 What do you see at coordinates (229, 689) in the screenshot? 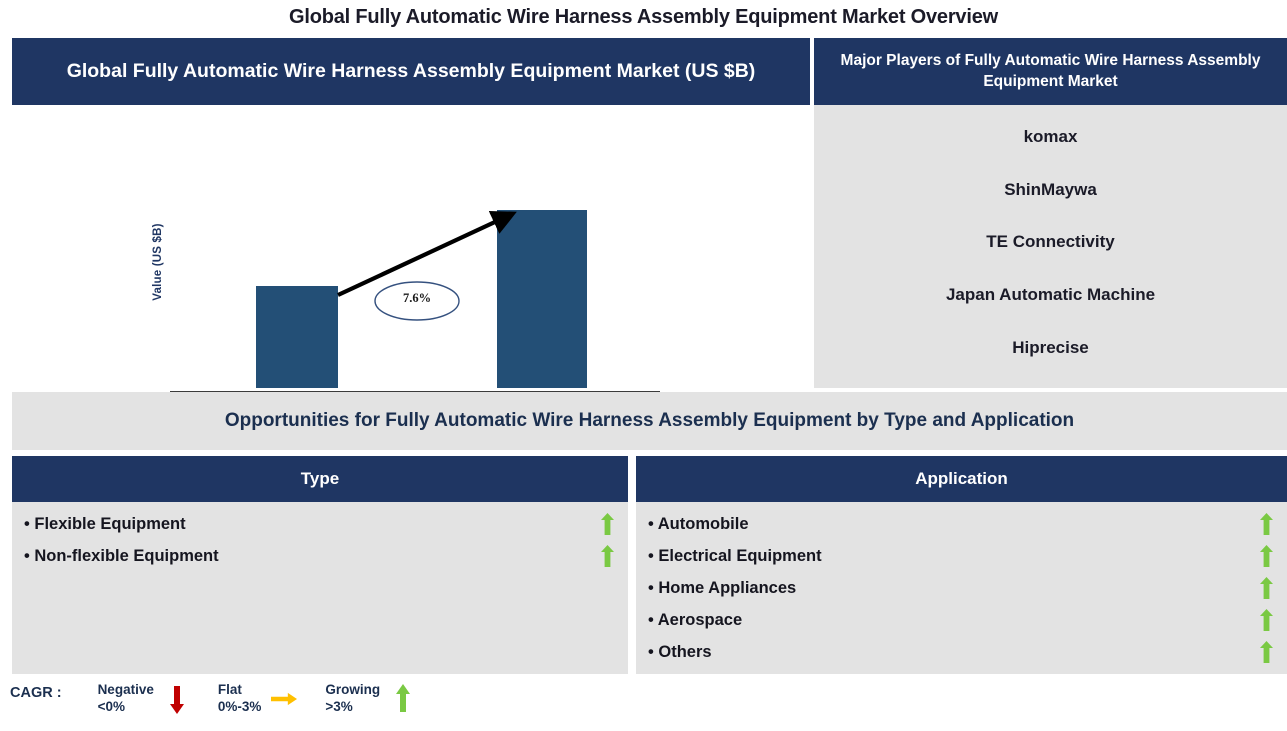
I see `legend-label-flat: Flat` at bounding box center [229, 689].